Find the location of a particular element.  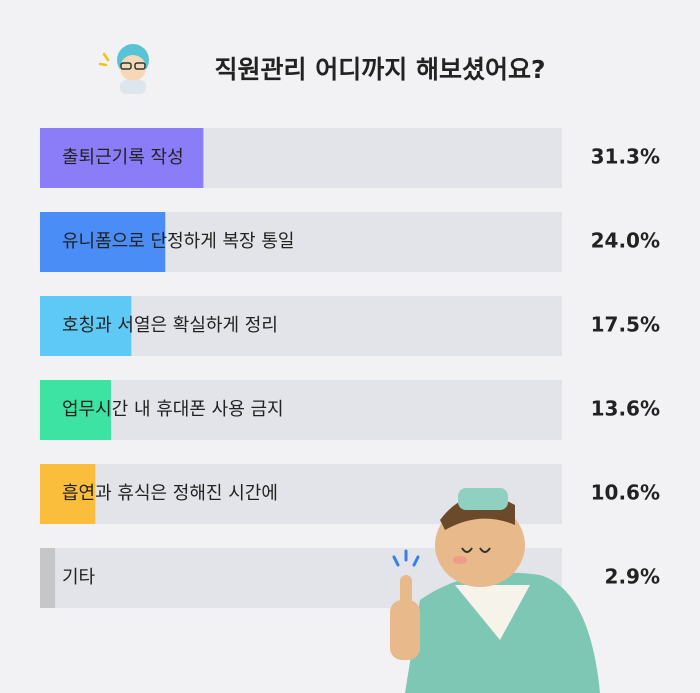

value-label: 13.6% is located at coordinates (625, 409).